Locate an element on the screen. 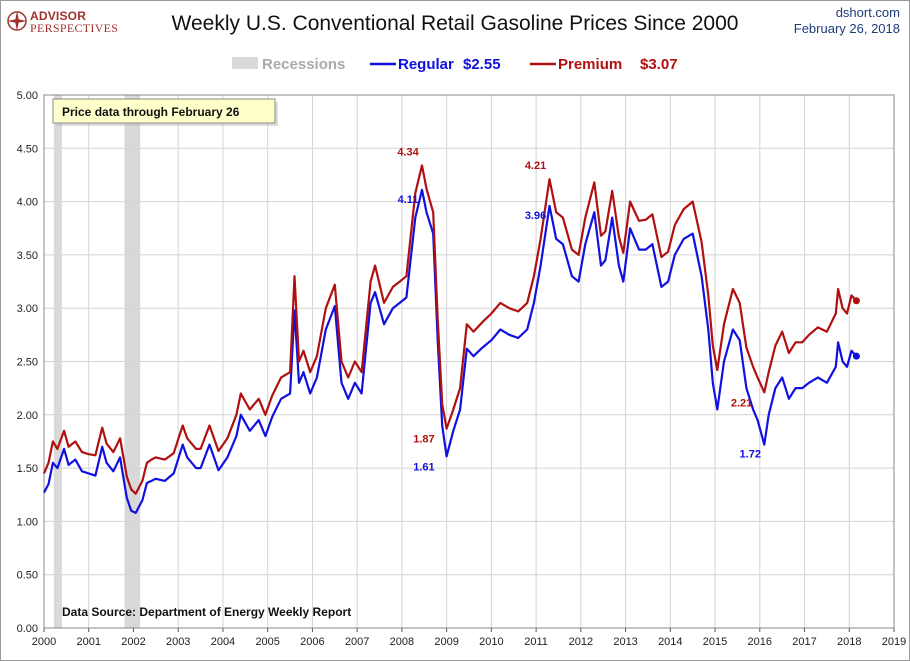  x-tick-label: 2018 is located at coordinates (849, 642).